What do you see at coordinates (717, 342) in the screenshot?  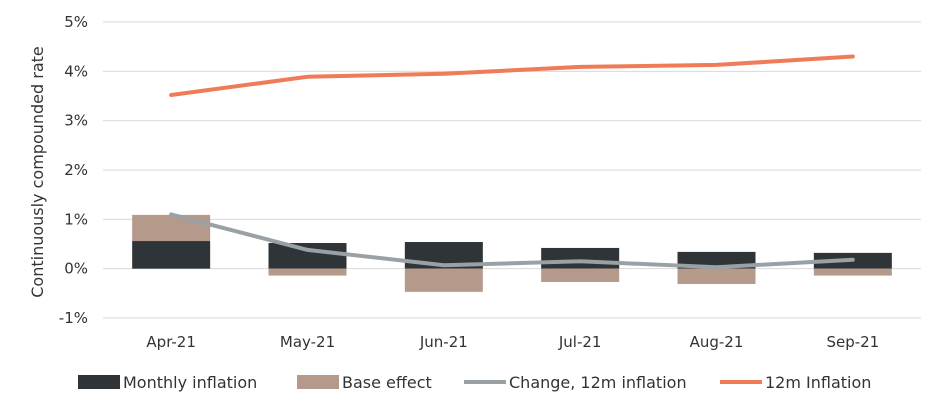 I see `x-tick-label: Aug-21` at bounding box center [717, 342].